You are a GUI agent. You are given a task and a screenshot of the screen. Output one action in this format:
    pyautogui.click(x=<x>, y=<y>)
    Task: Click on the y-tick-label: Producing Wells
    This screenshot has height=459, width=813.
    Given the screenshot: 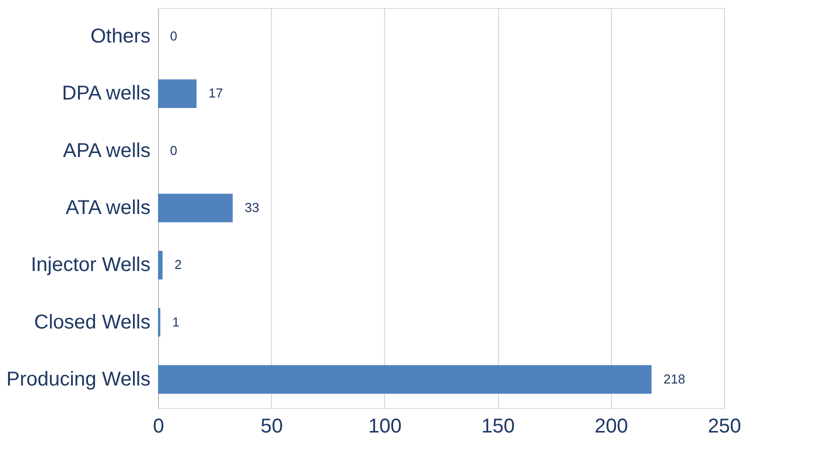 What is the action you would take?
    pyautogui.click(x=78, y=379)
    